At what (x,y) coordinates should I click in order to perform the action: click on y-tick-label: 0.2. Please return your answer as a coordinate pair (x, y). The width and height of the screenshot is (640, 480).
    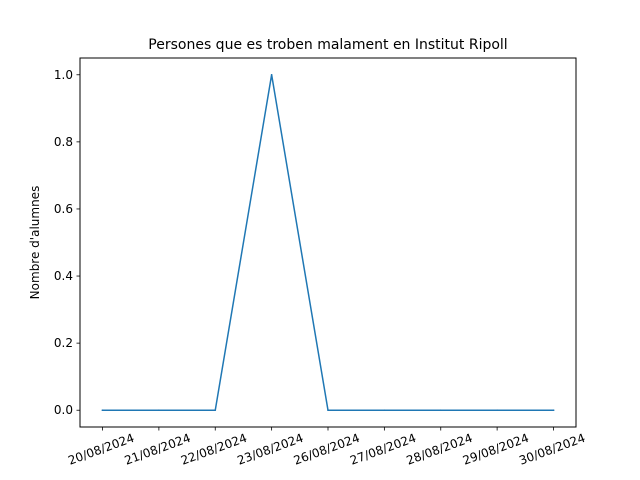
    Looking at the image, I should click on (63, 343).